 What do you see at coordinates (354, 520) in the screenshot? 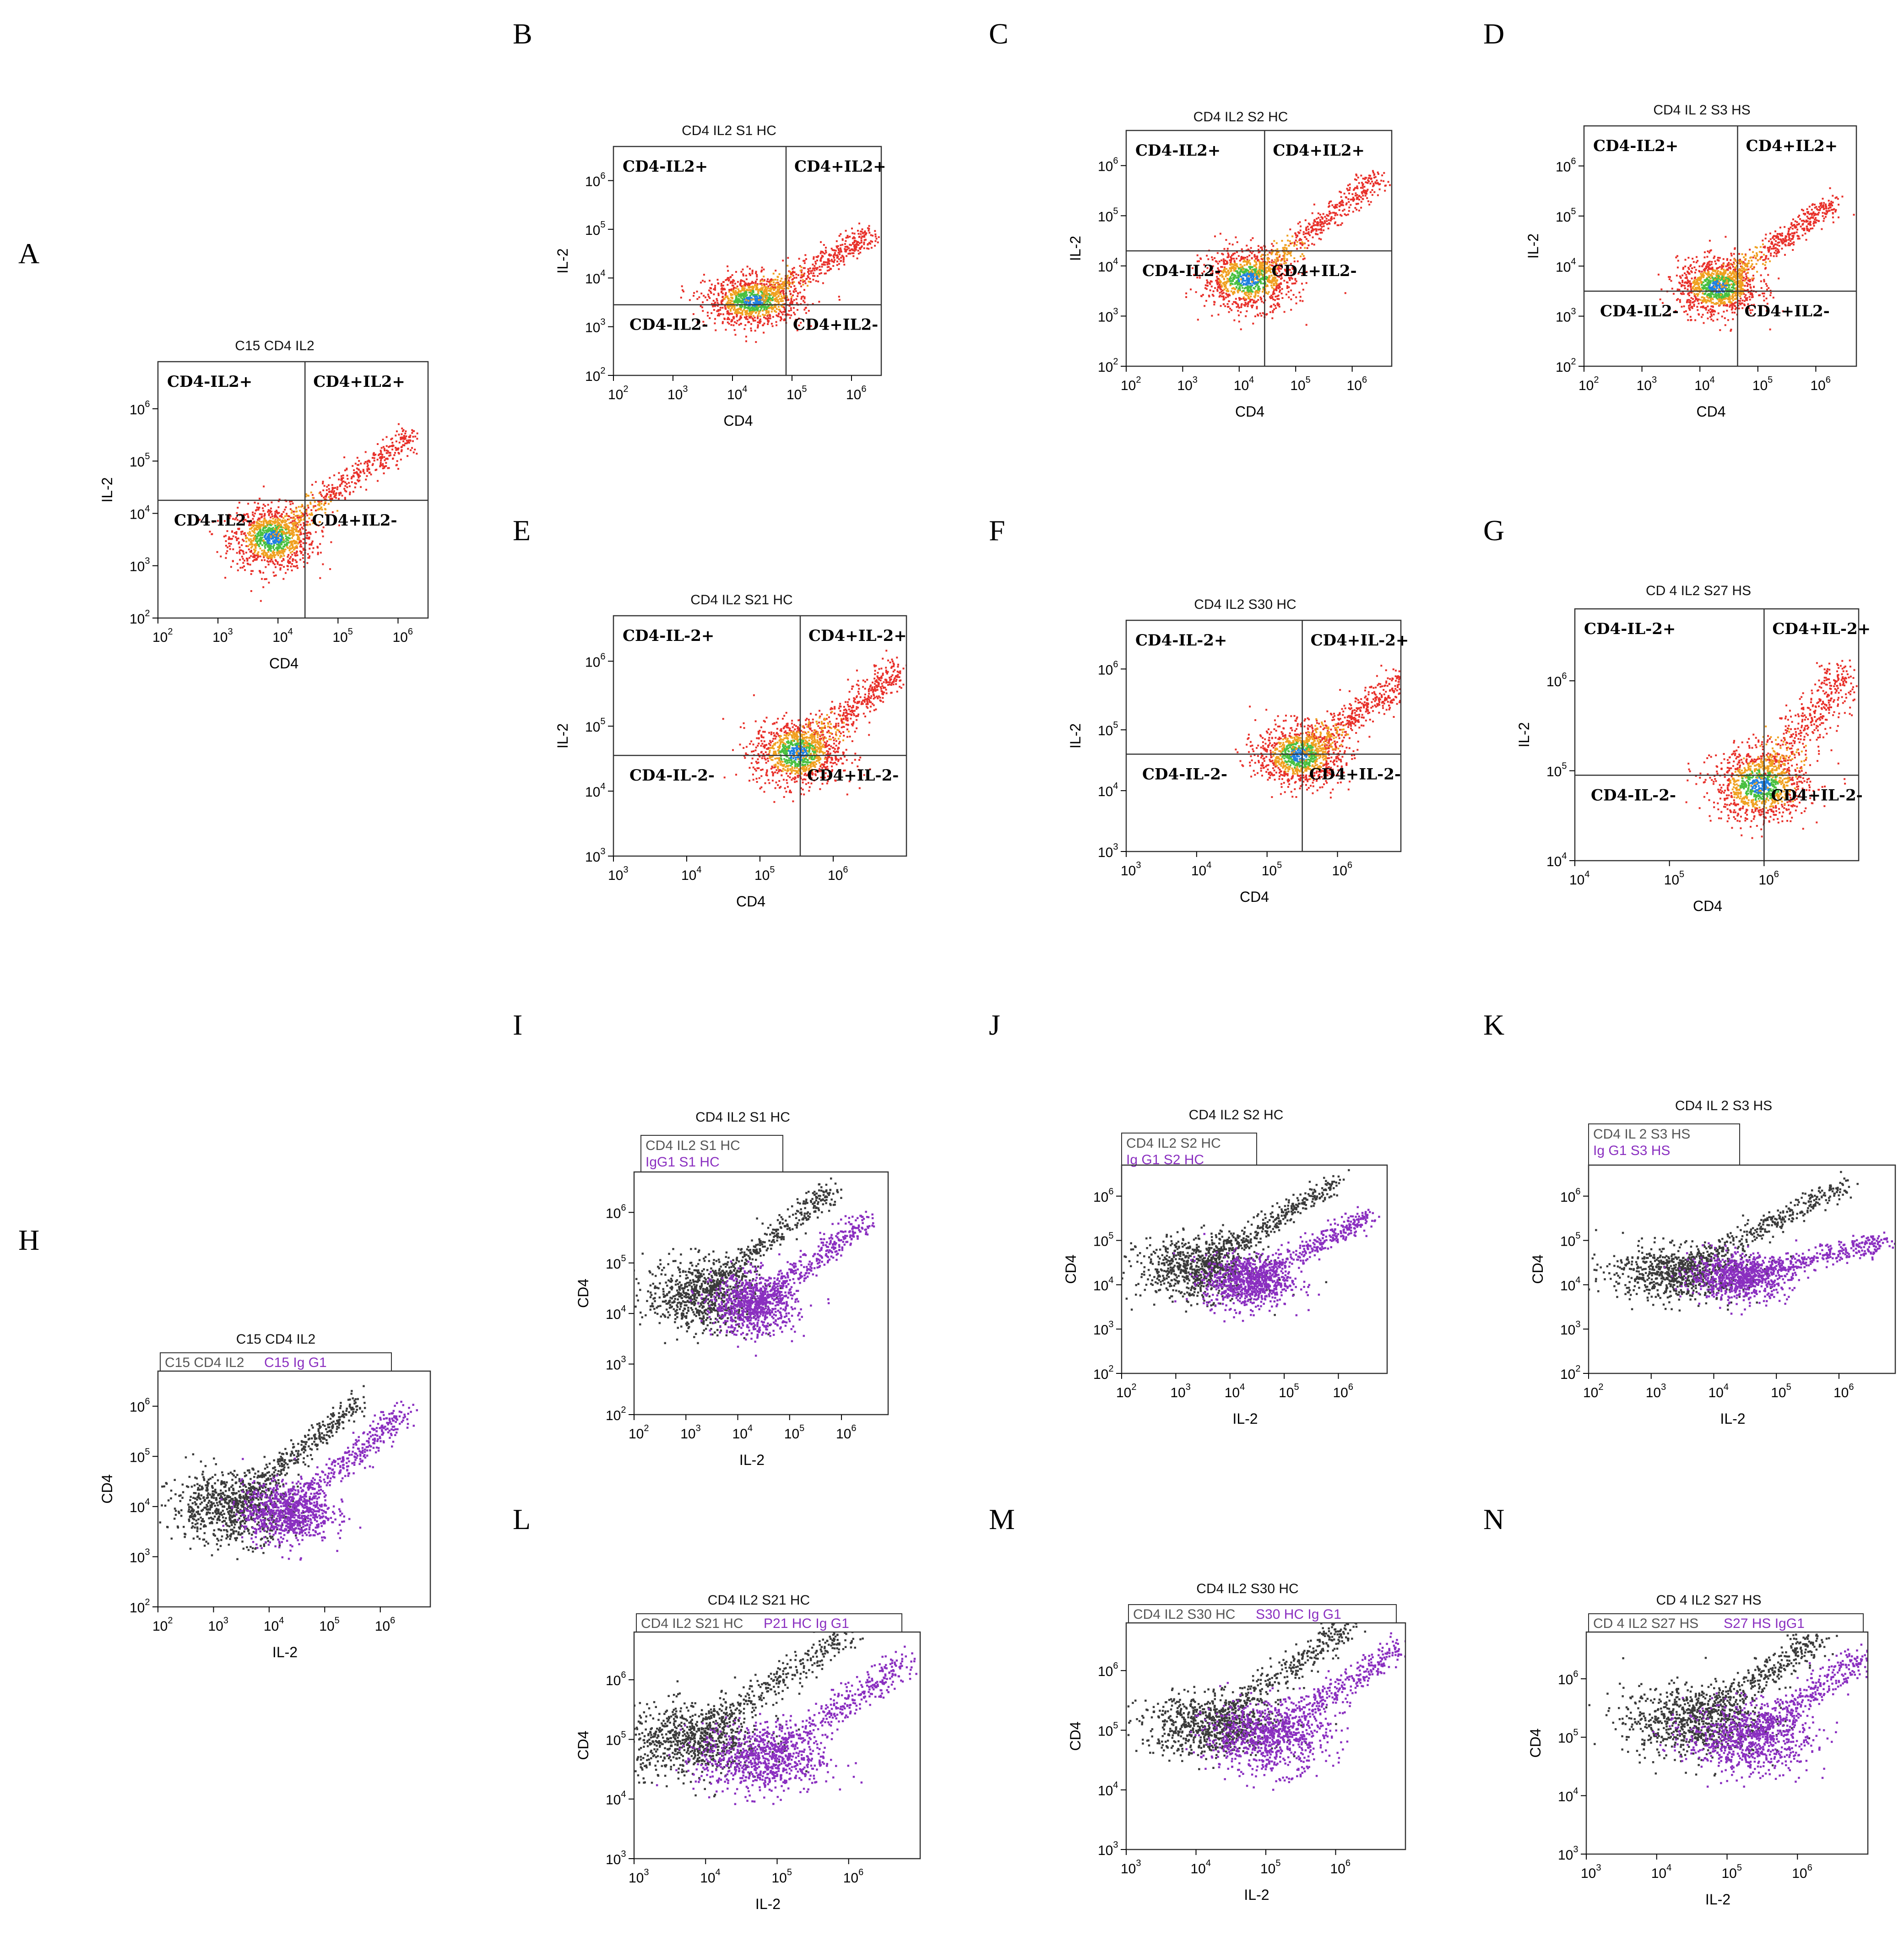
I see `quadrant-label-lower-right: CD4+IL2-` at bounding box center [354, 520].